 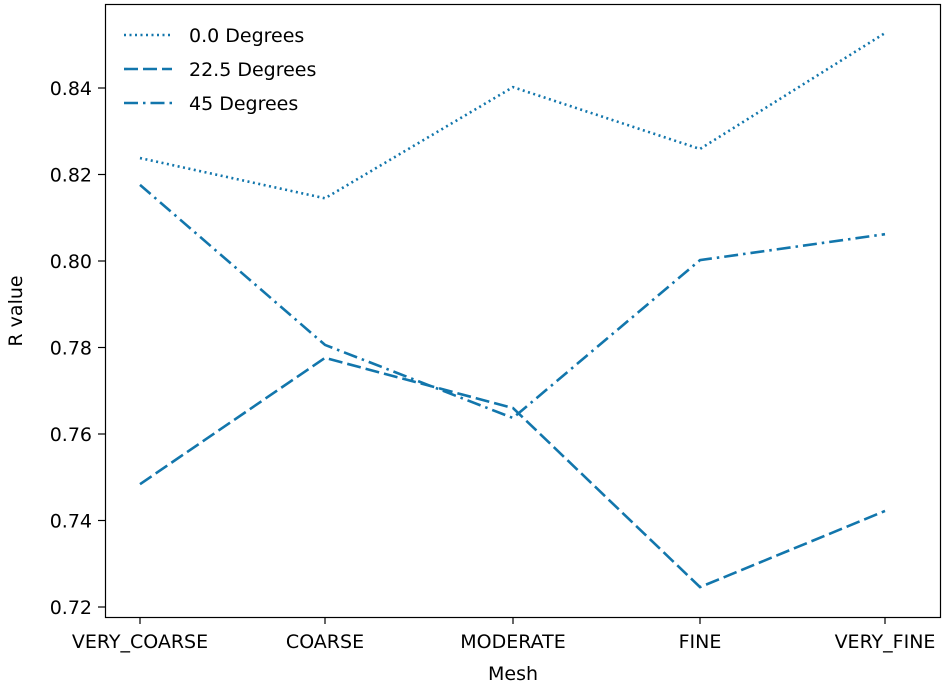 I want to click on y-tick-label: 0.80, so click(x=71, y=262).